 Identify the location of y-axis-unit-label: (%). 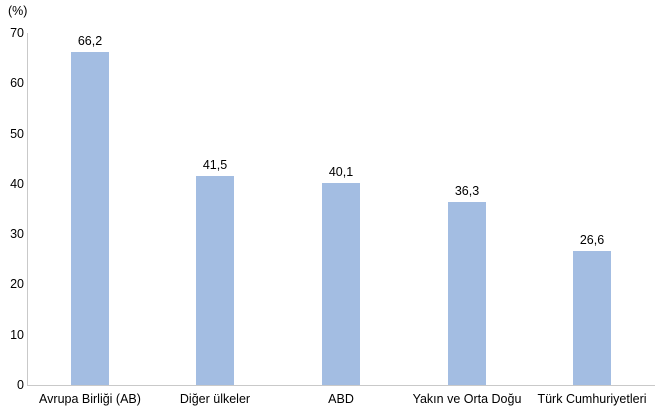
(18, 11).